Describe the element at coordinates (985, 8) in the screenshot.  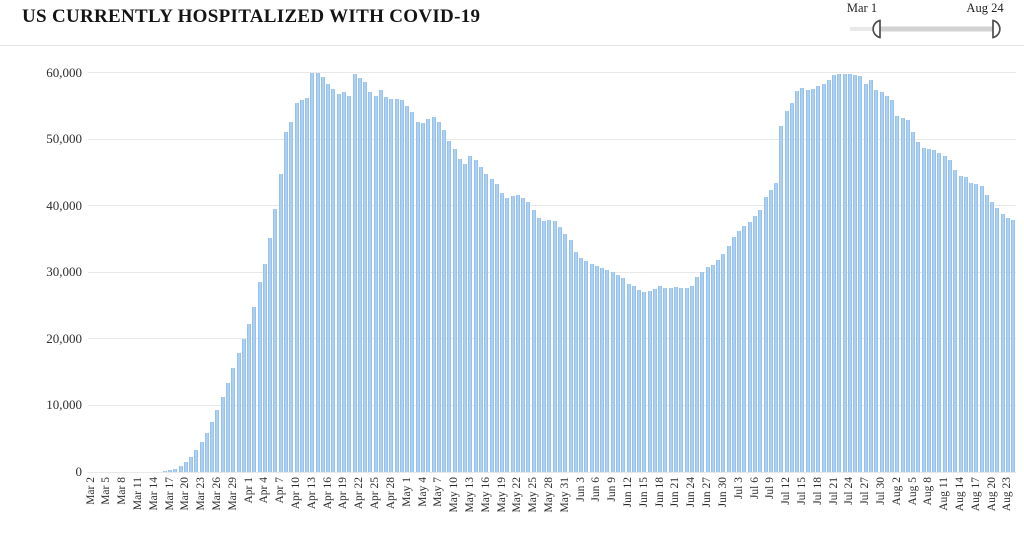
I see `slider-end-label: Aug 24` at that location.